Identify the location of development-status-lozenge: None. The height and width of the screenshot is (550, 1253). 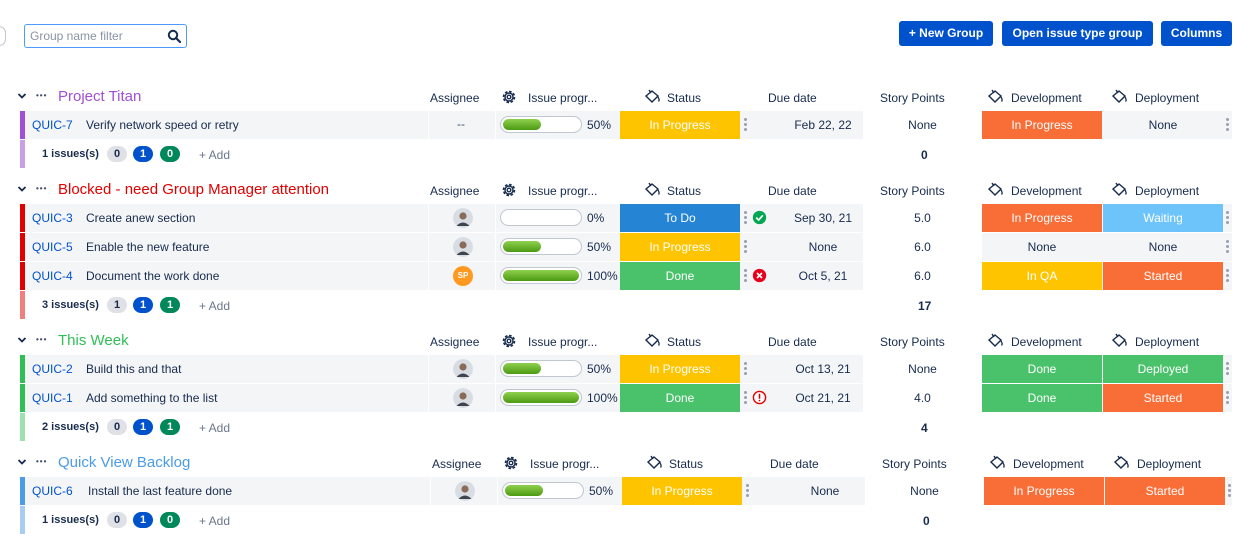
(1042, 247).